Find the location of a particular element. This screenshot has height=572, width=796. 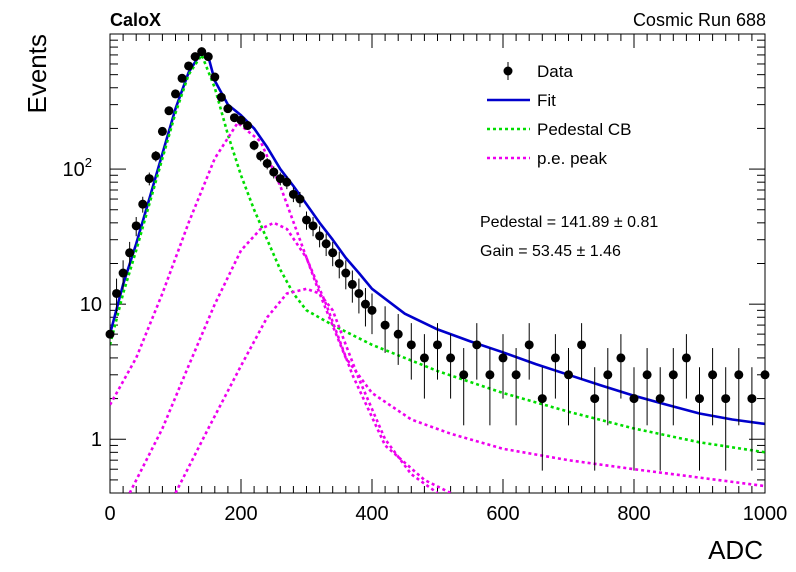

x-tick-label: 400 is located at coordinates (371, 514).